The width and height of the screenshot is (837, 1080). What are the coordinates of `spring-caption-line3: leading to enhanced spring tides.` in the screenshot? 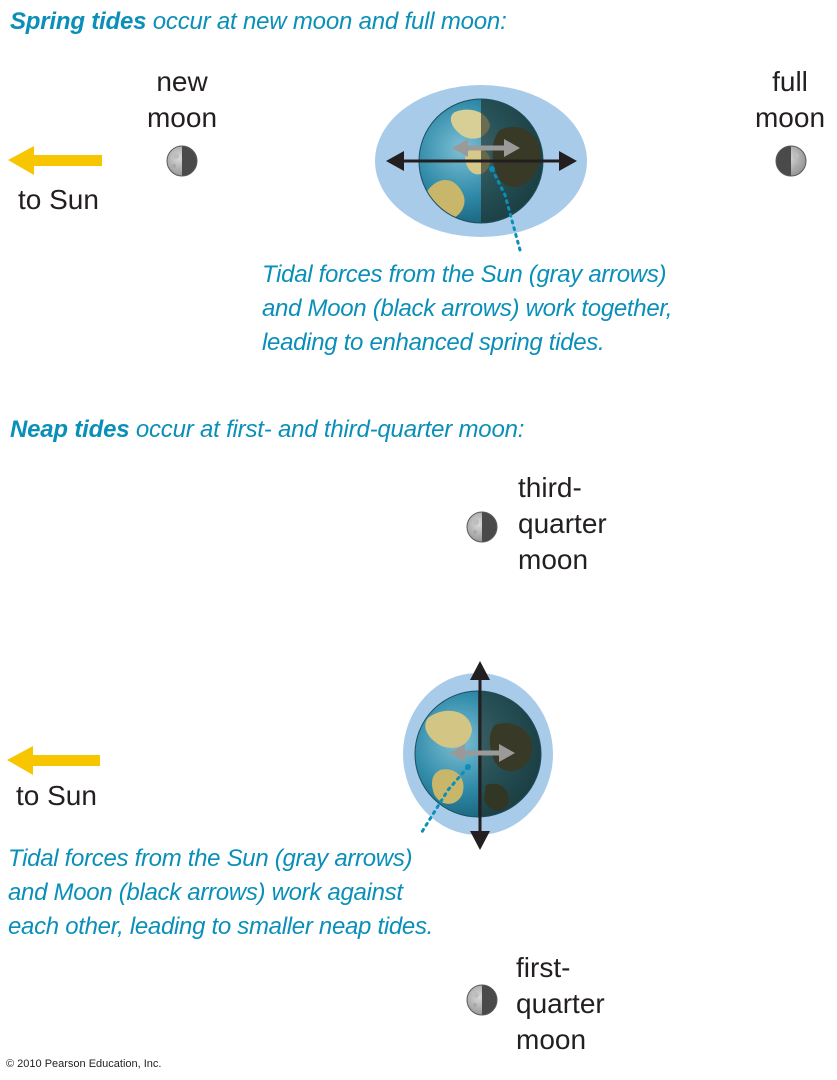 It's located at (433, 342).